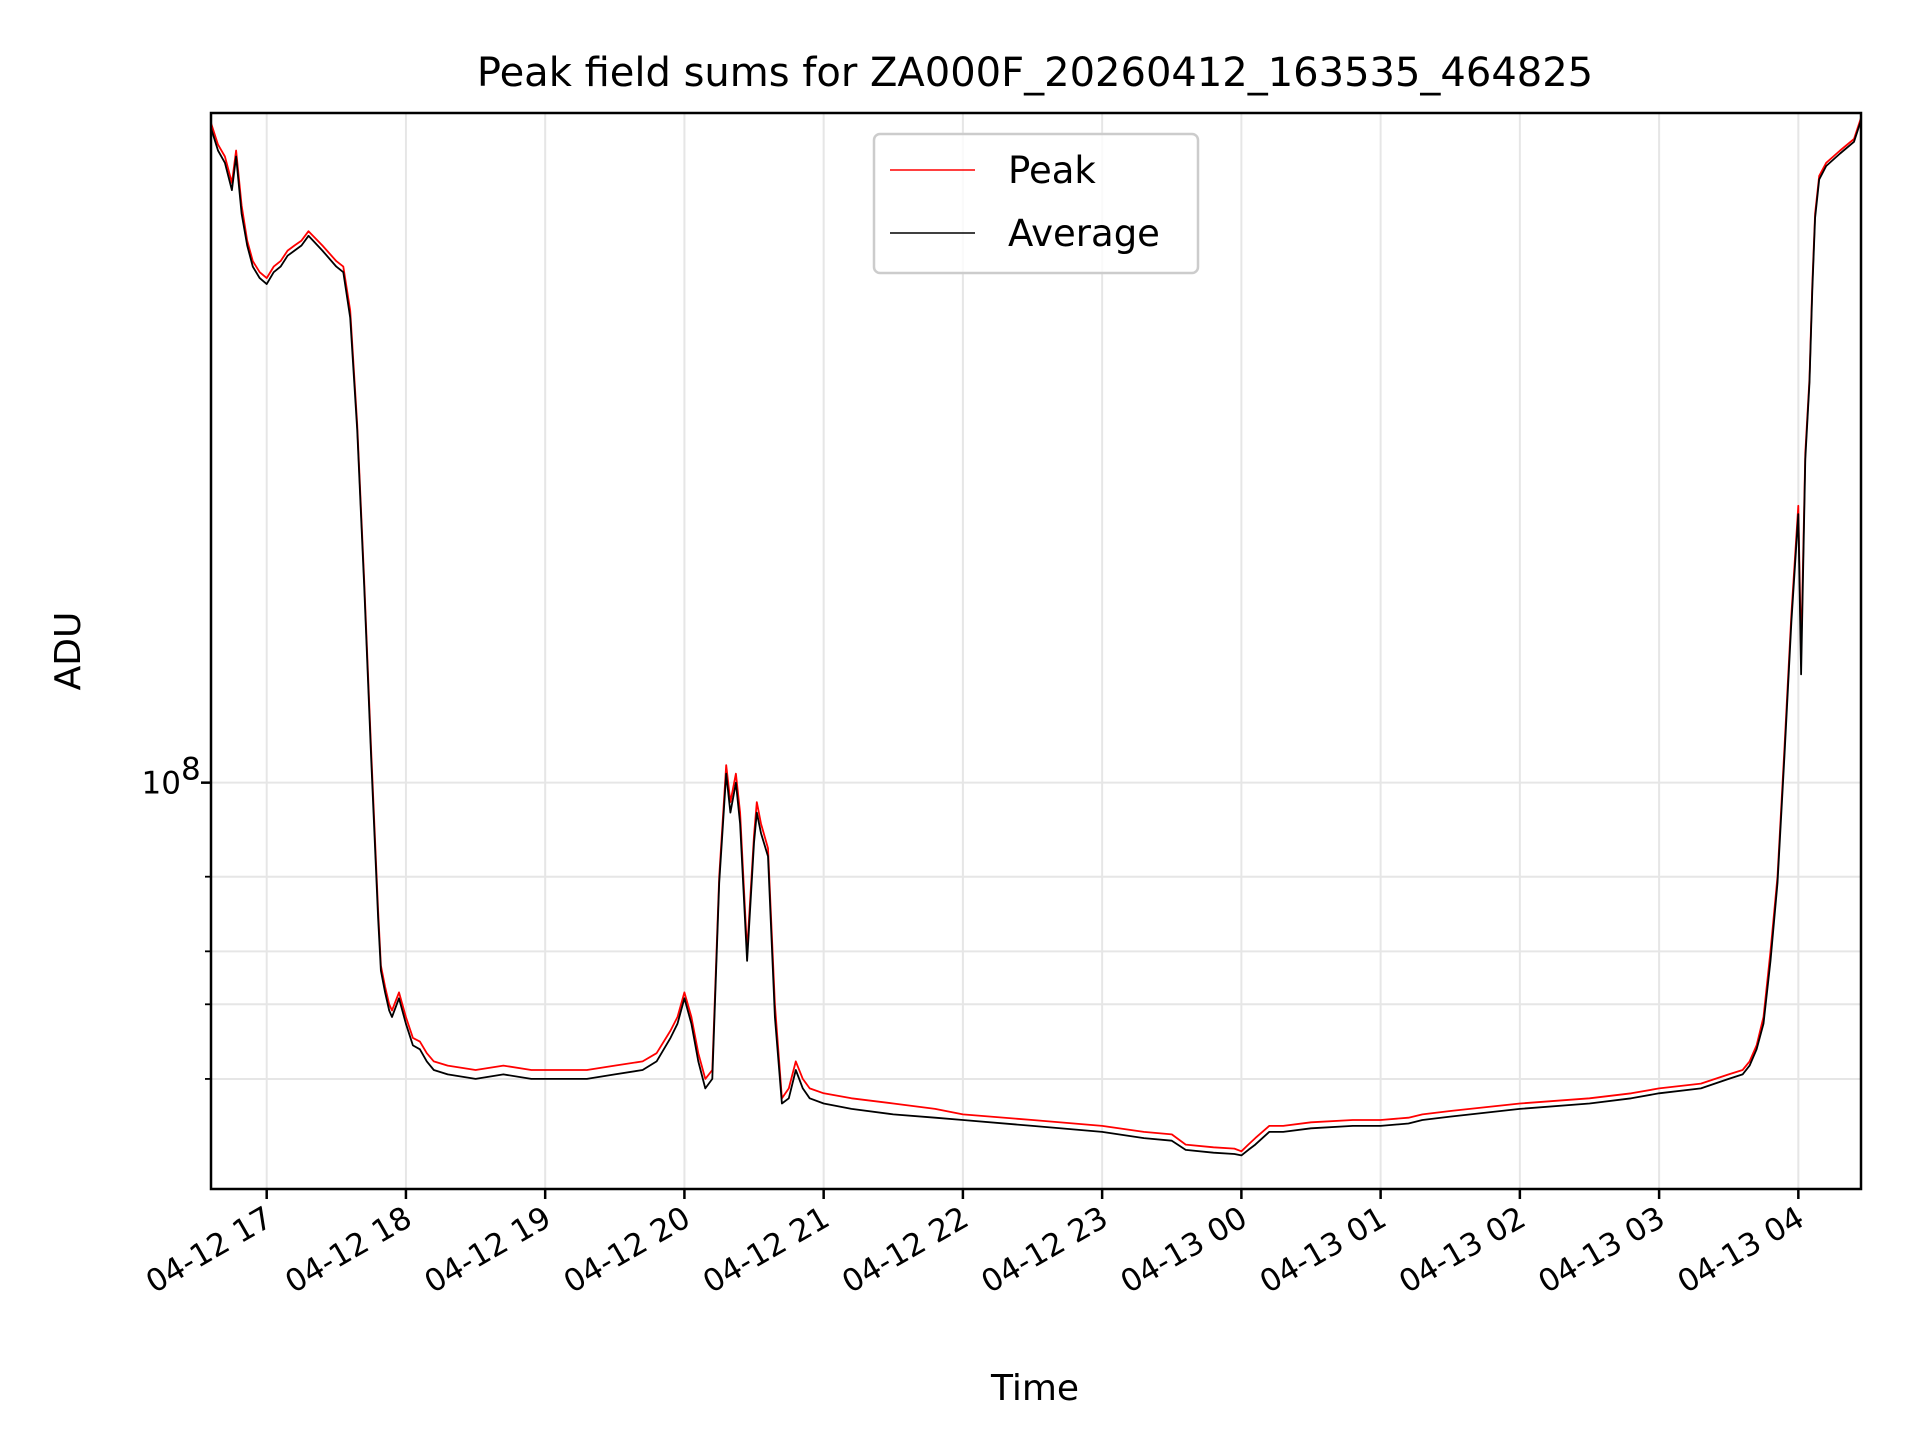 This screenshot has height=1440, width=1920. Describe the element at coordinates (68, 651) in the screenshot. I see `y-axis-label: ADU` at that location.